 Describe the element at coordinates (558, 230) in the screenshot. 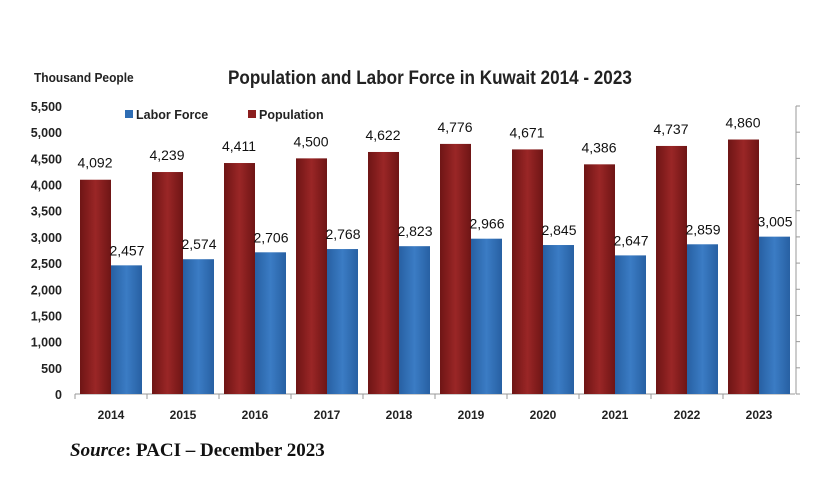

I see `data-label-labor-force: 2,845` at that location.